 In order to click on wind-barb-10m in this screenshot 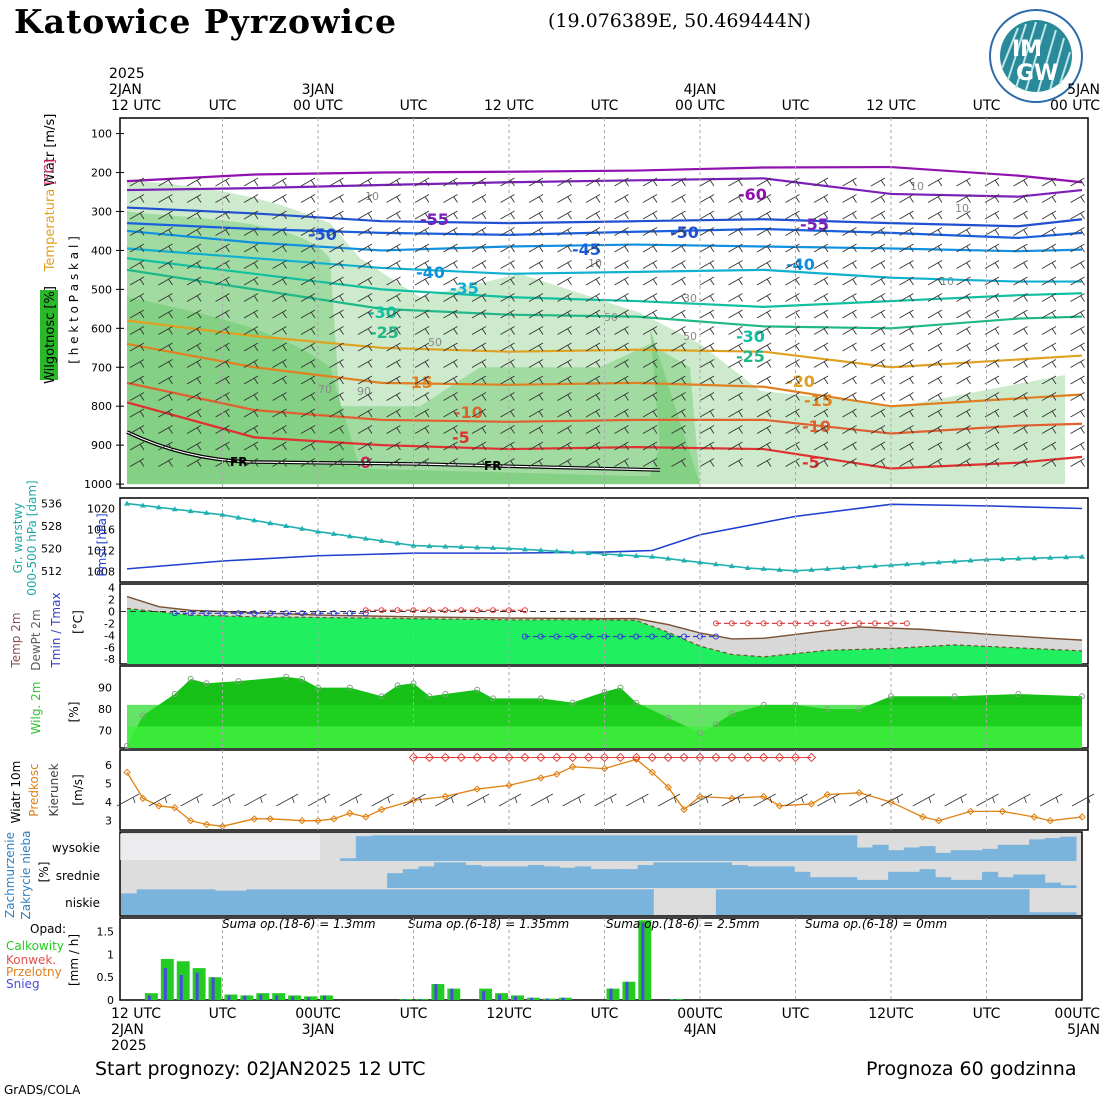, I will do `click(764, 800)`.